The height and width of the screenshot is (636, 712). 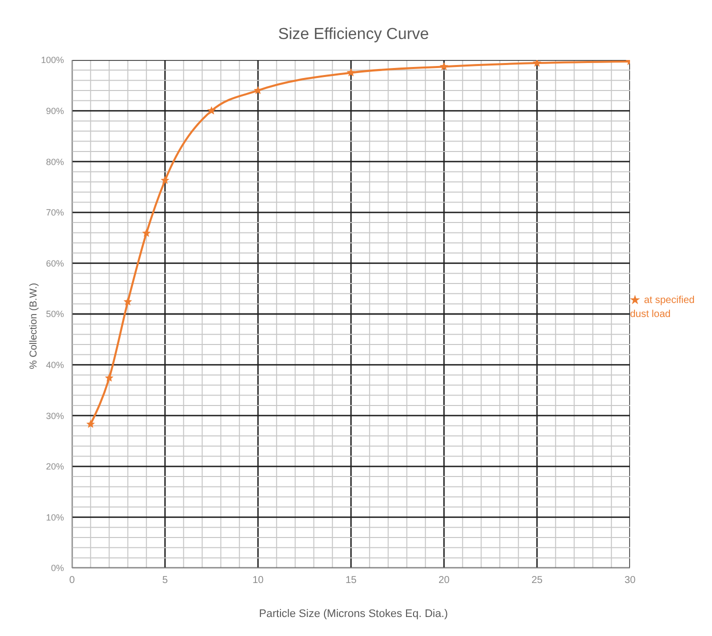 What do you see at coordinates (55, 365) in the screenshot?
I see `y-tick-label: 40%` at bounding box center [55, 365].